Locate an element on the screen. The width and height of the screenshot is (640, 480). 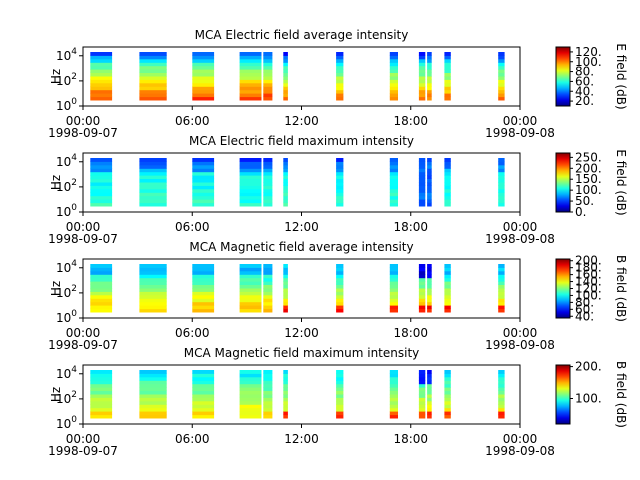
panel-title: MCA Electric field maximum intensity is located at coordinates (301, 141).